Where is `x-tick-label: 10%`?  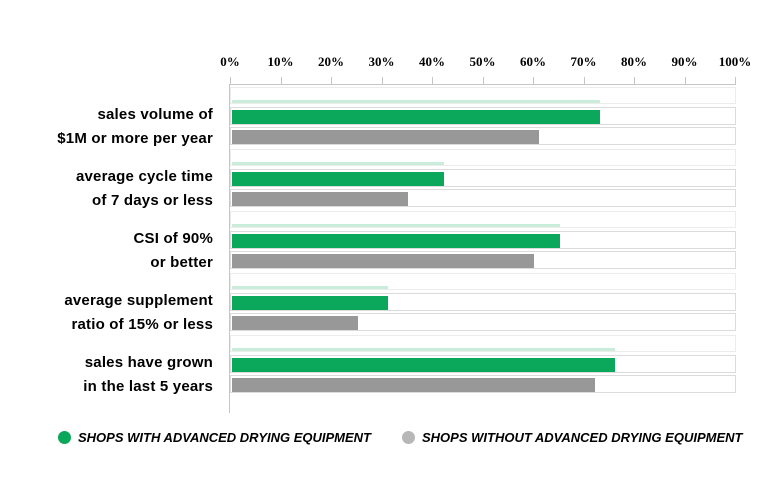
x-tick-label: 10% is located at coordinates (280, 61).